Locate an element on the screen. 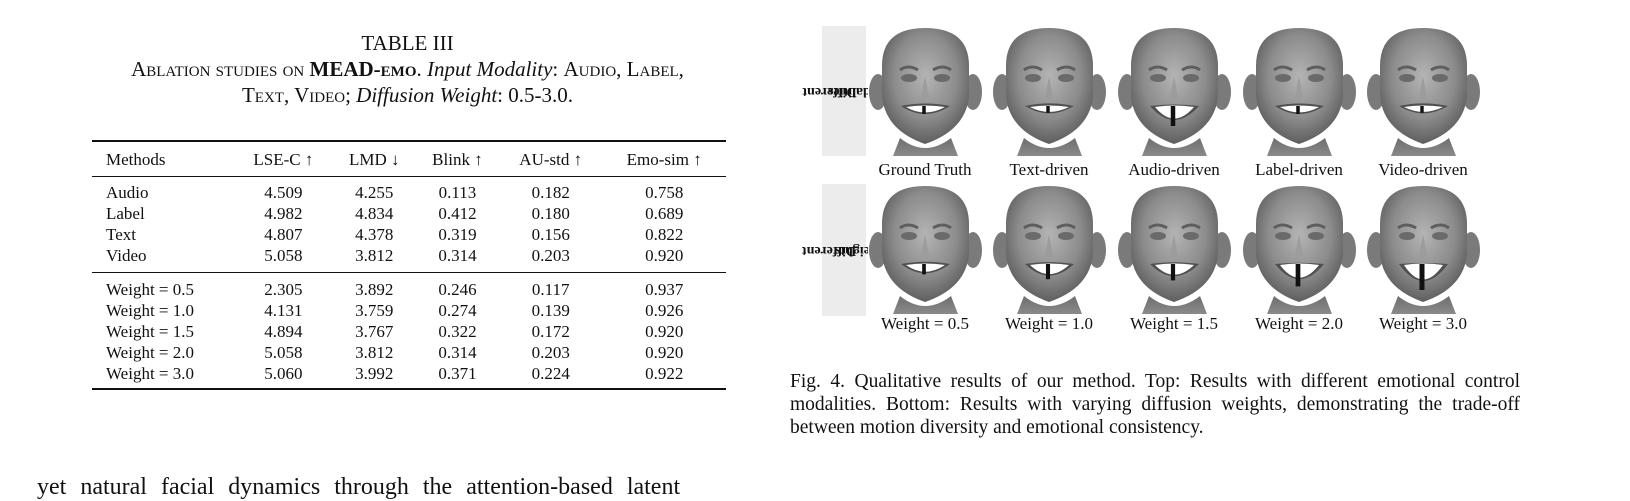  value-cell: 0.274 is located at coordinates (457, 310).